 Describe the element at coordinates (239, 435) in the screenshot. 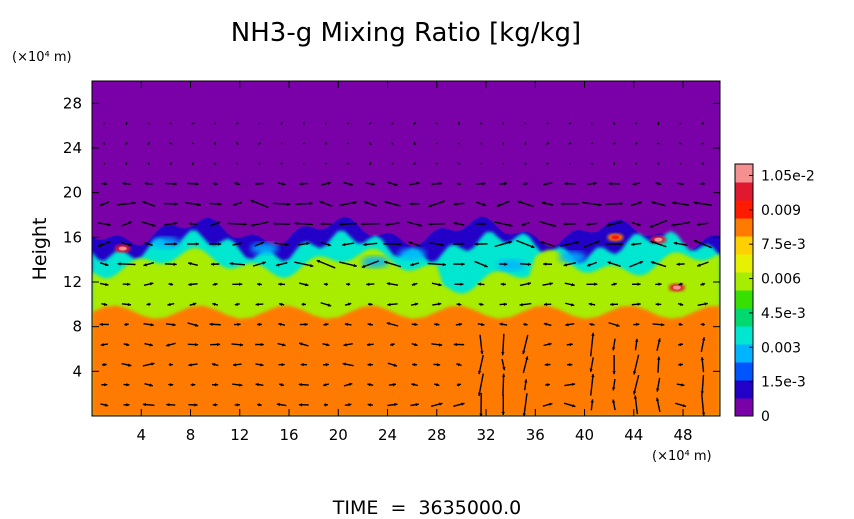

I see `x-tick-label: 12` at that location.